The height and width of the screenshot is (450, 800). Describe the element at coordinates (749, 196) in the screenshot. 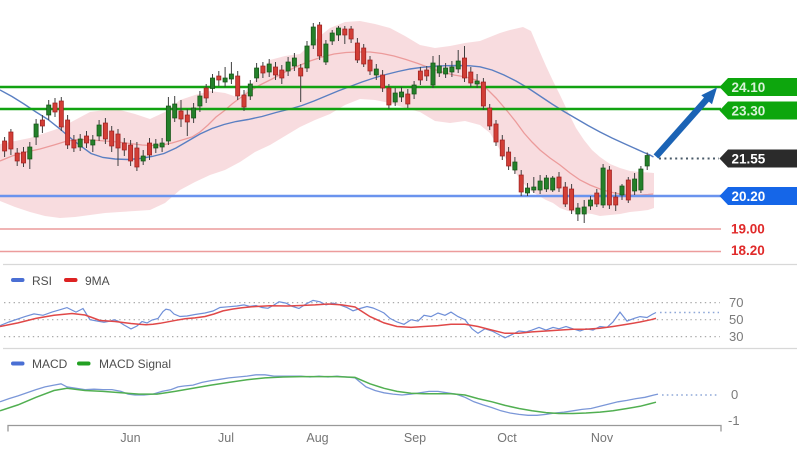

I see `svg-text: 20.20` at that location.